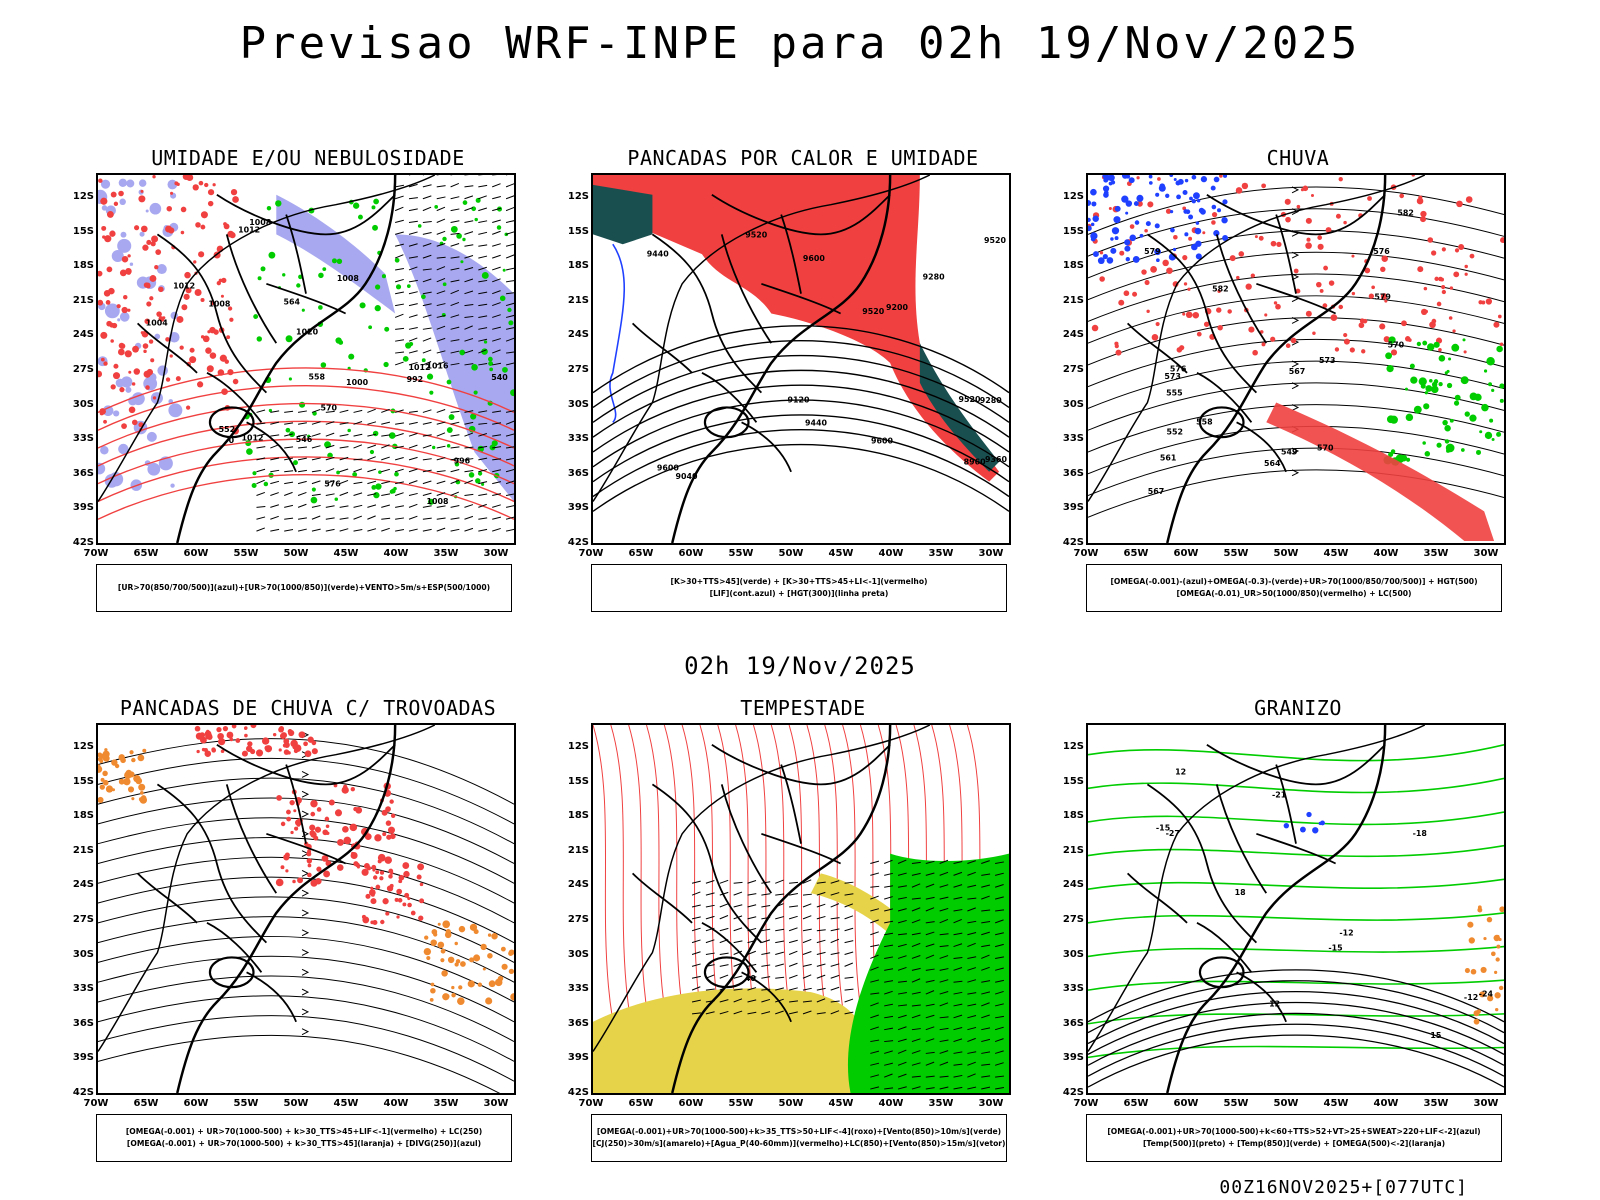 This screenshot has width=1600, height=1200. What do you see at coordinates (1272, 463) in the screenshot?
I see `contour-label: 564` at bounding box center [1272, 463].